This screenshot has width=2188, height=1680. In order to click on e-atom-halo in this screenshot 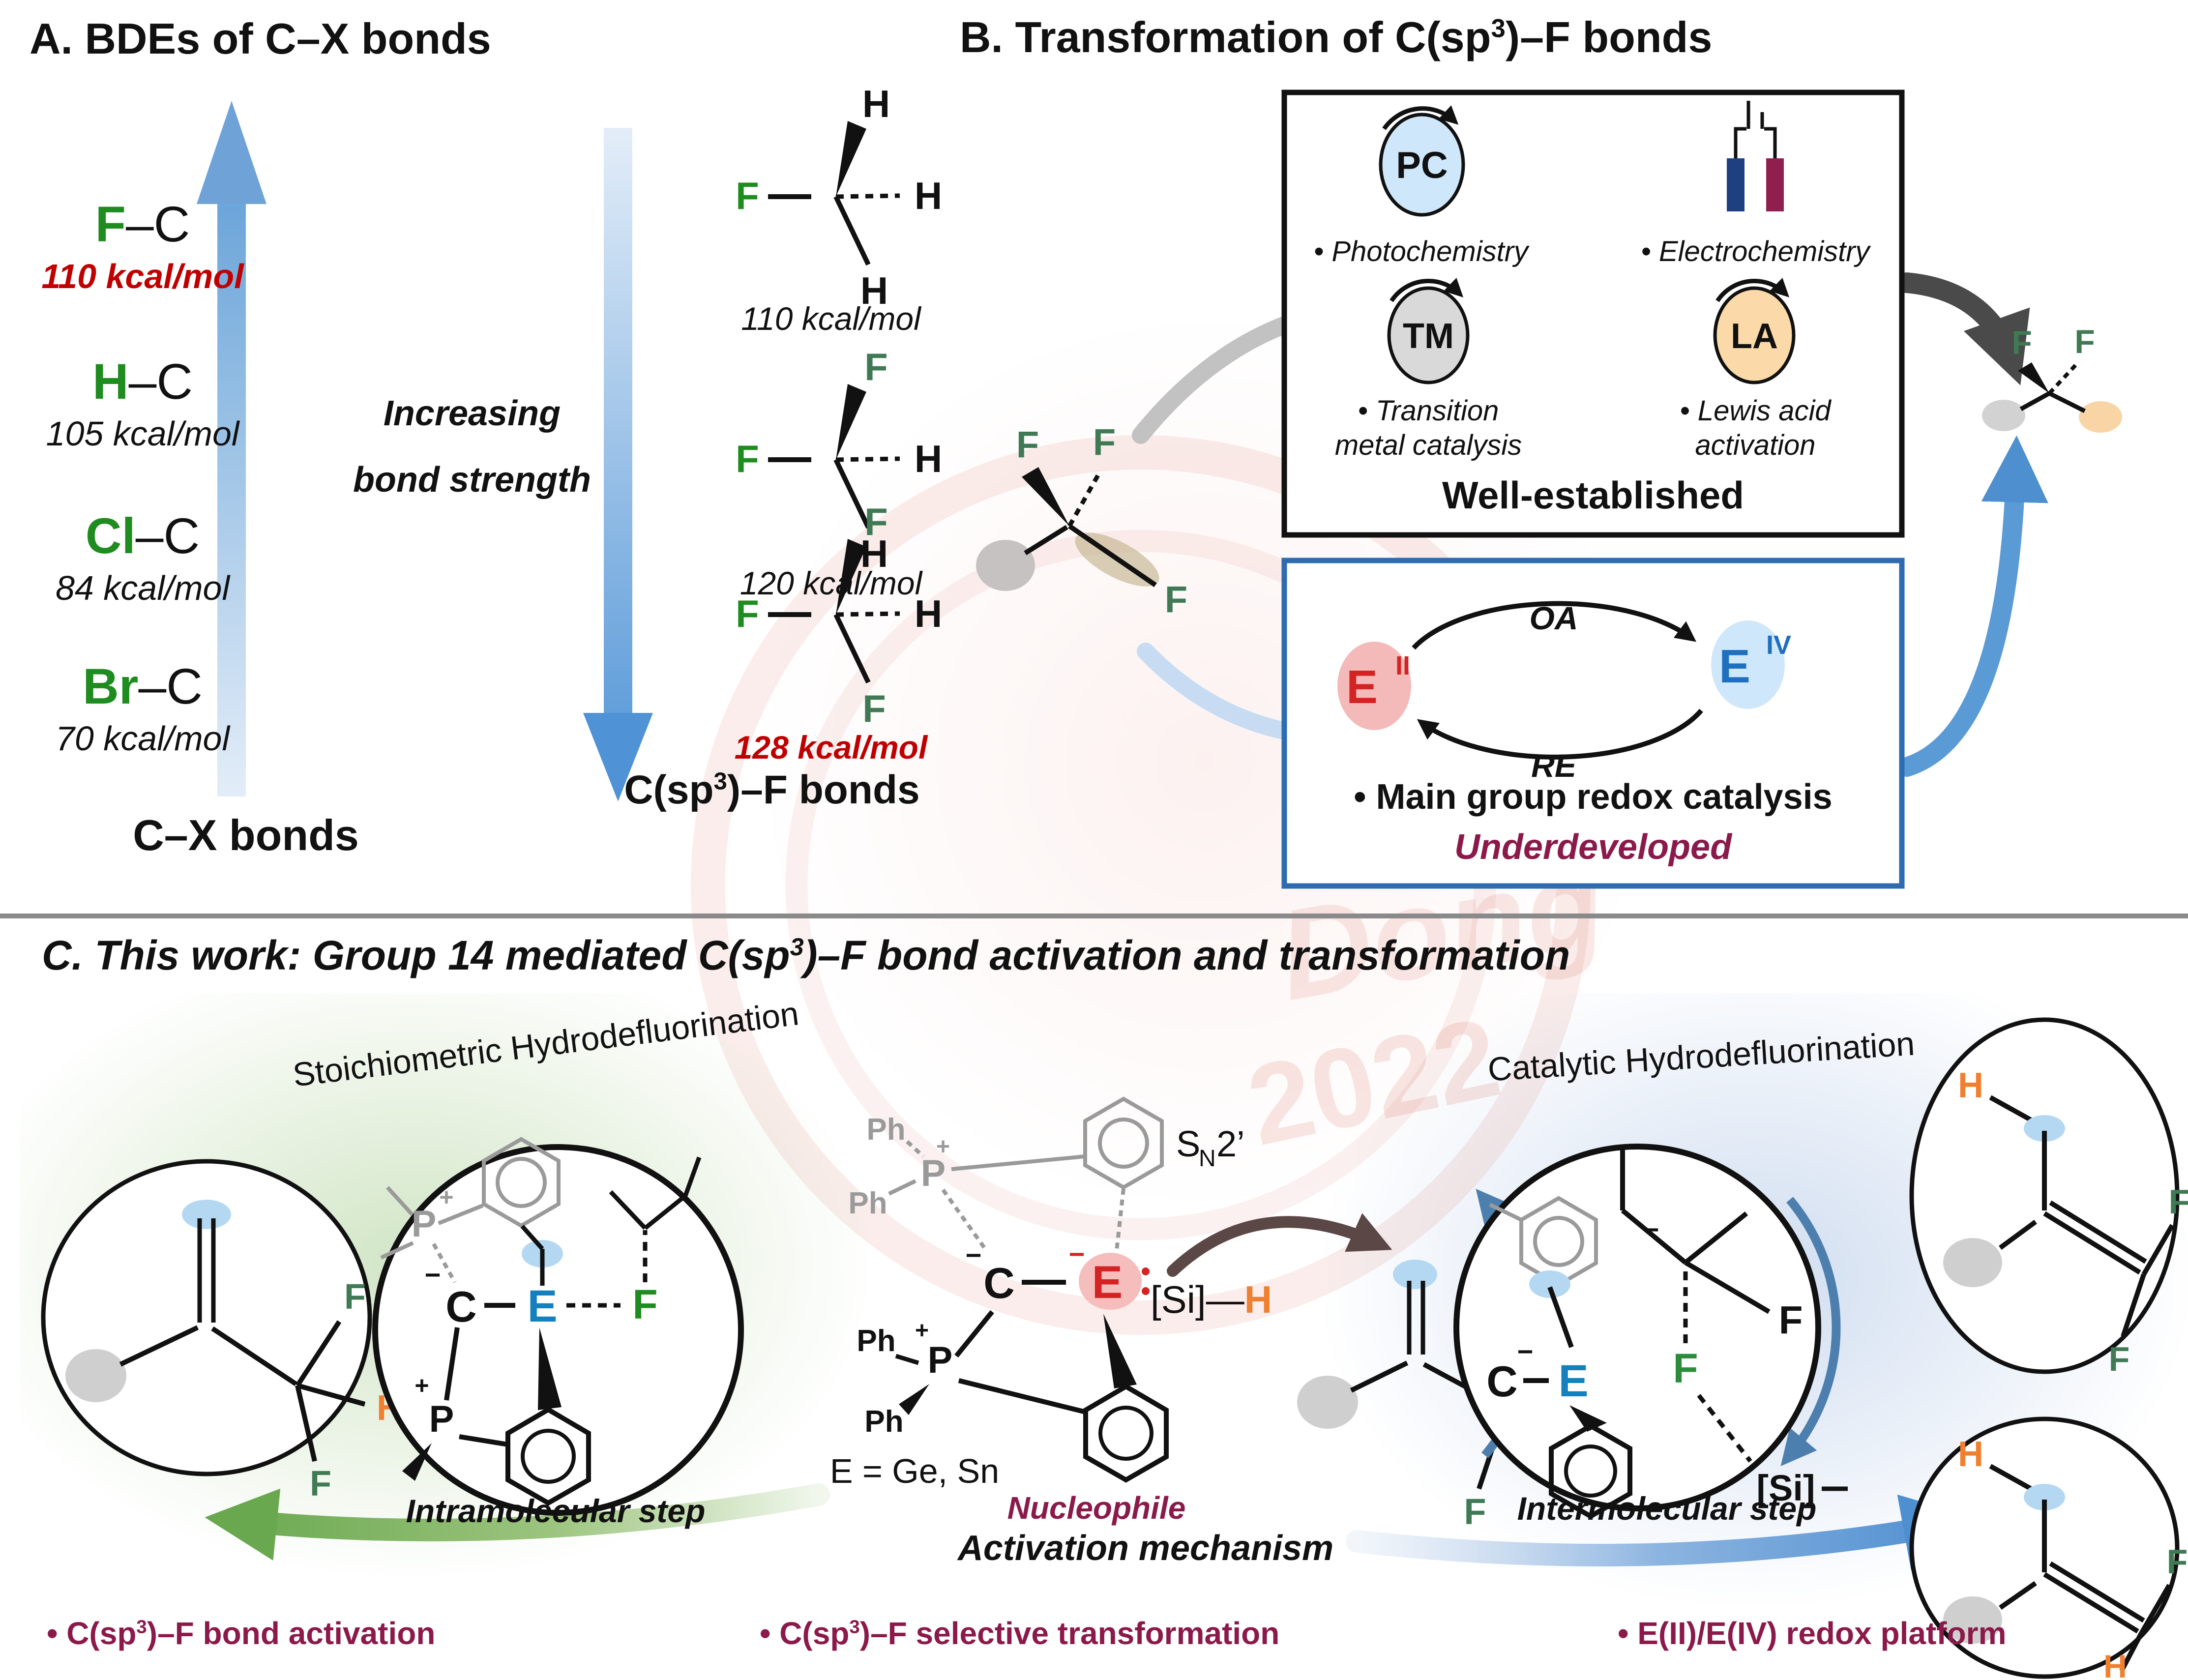, I will do `click(1110, 1281)`.